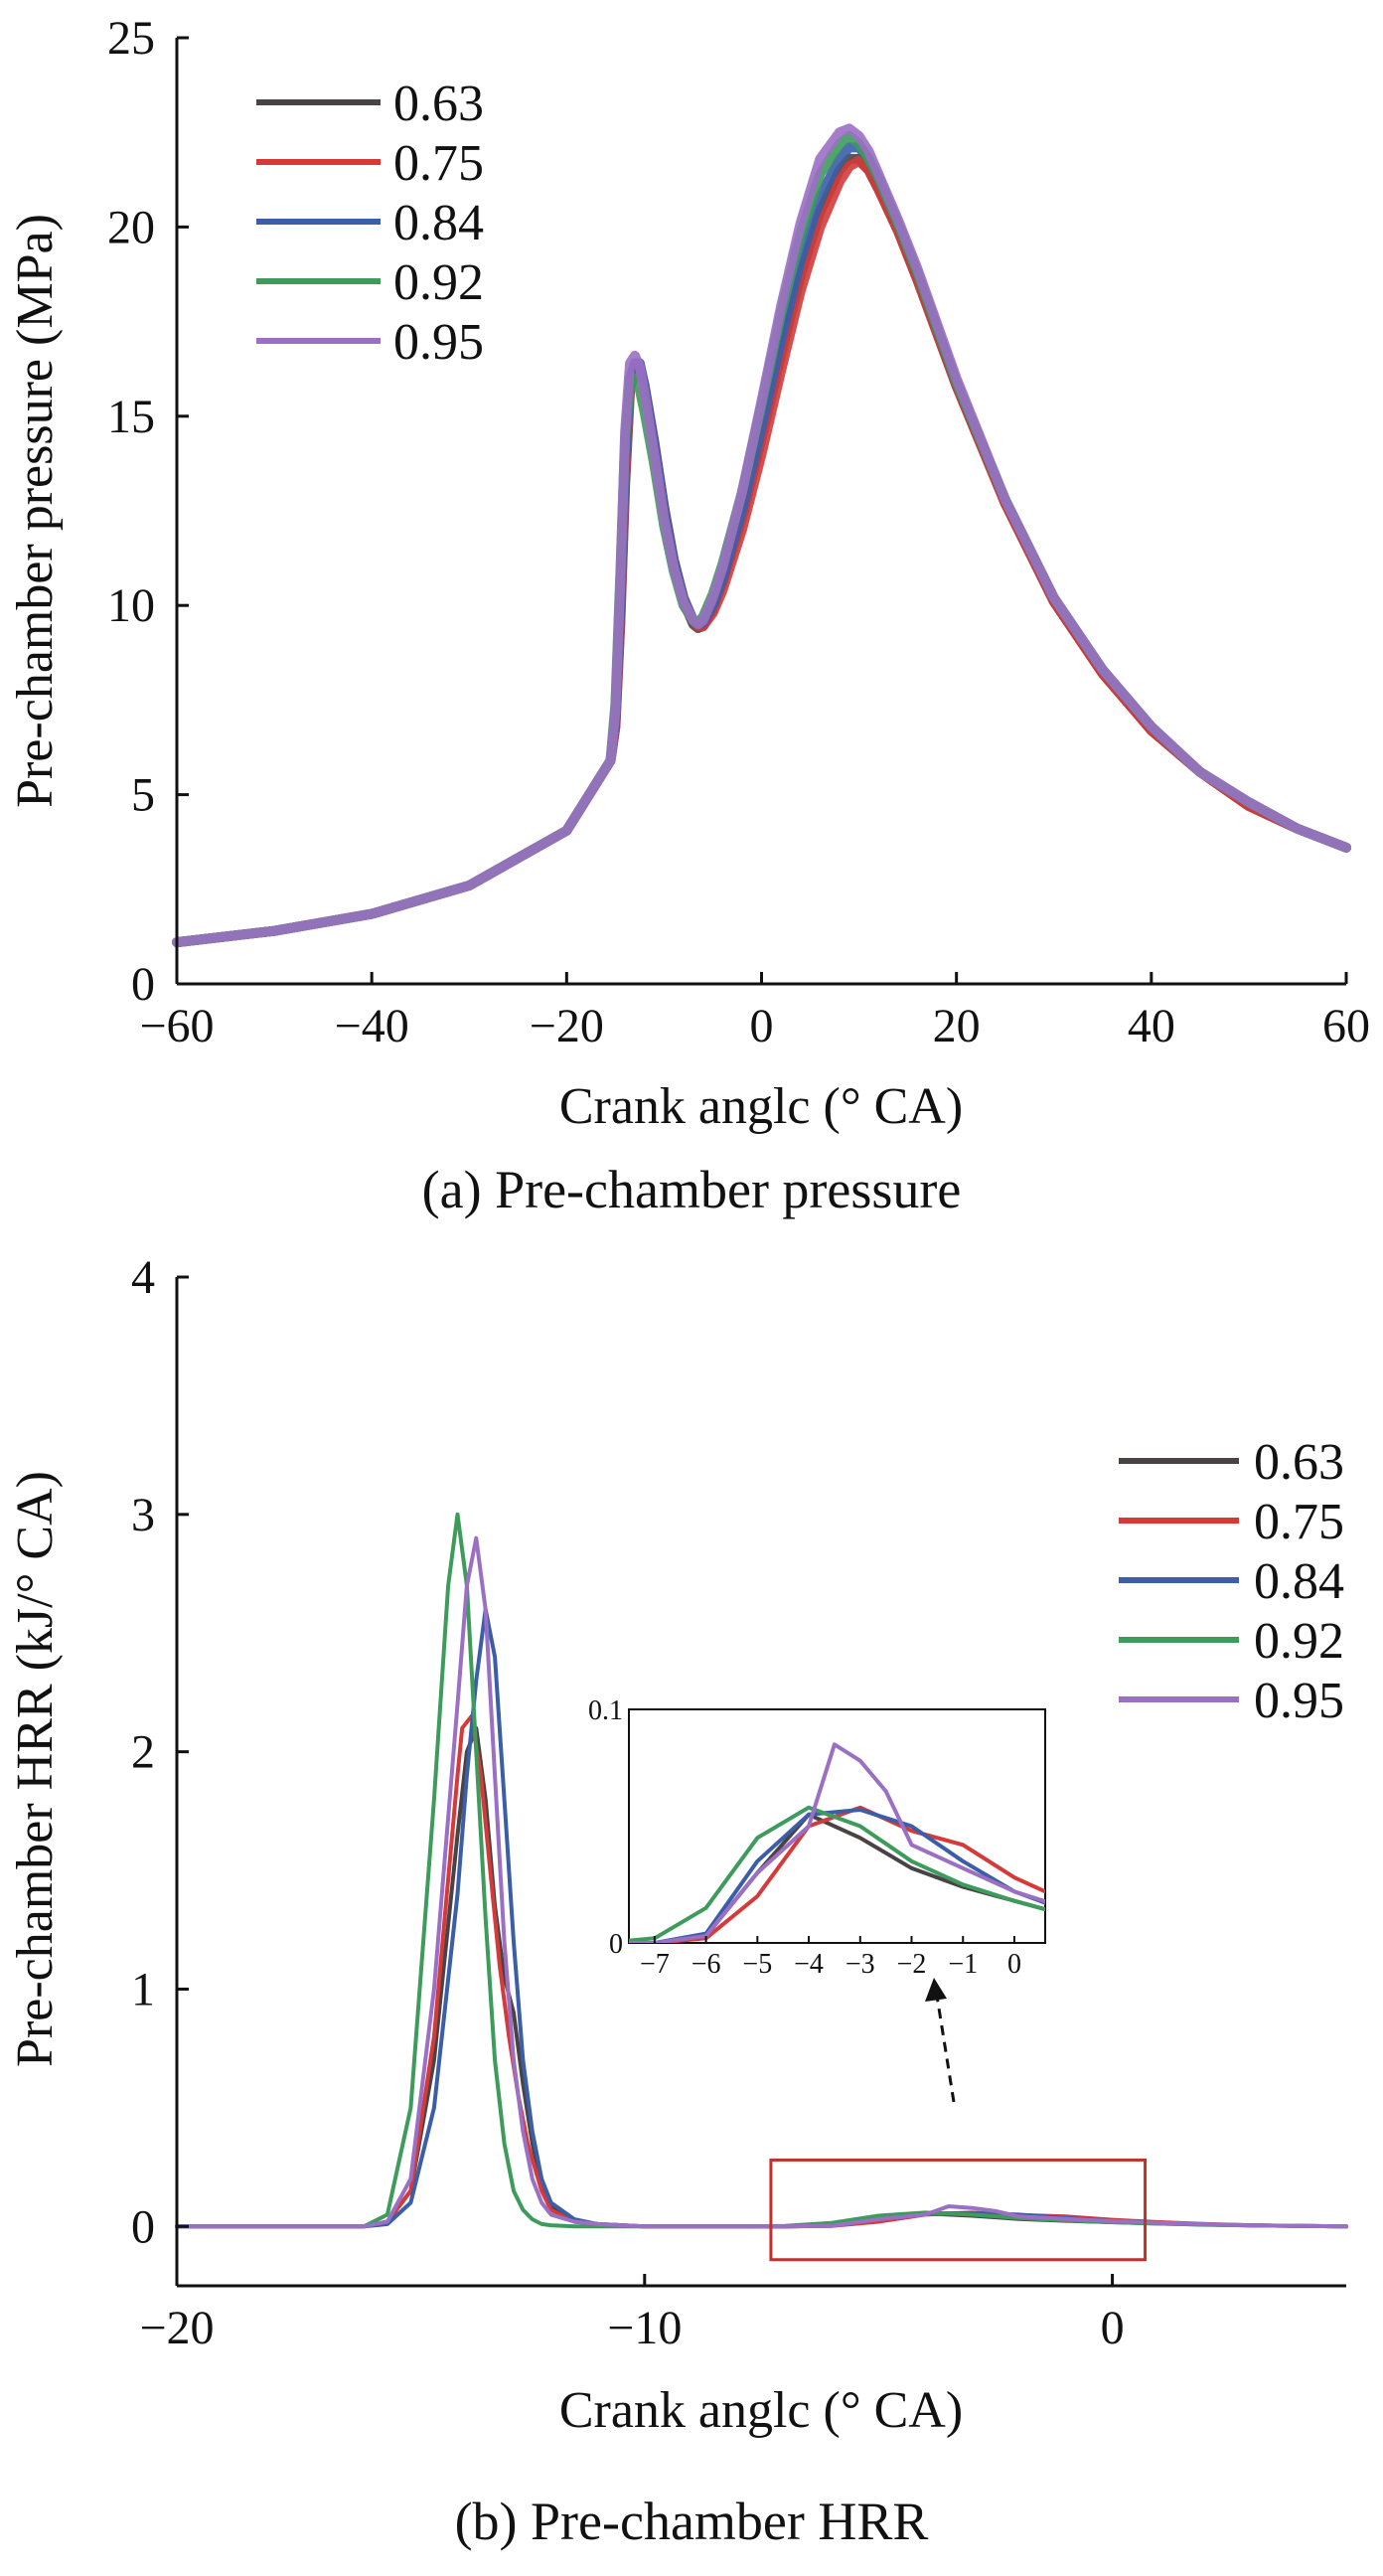 The image size is (1383, 2576). Describe the element at coordinates (645, 2328) in the screenshot. I see `hrr-x-tick-label: −10` at that location.